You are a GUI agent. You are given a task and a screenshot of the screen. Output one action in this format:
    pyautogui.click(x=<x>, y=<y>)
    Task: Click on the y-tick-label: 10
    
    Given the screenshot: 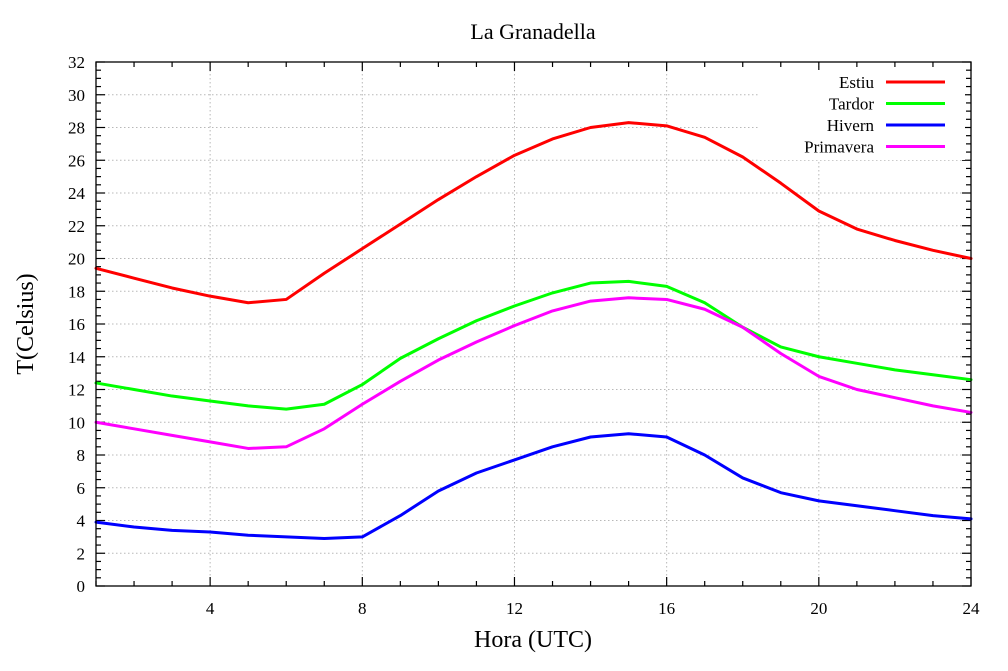 What is the action you would take?
    pyautogui.click(x=76, y=422)
    